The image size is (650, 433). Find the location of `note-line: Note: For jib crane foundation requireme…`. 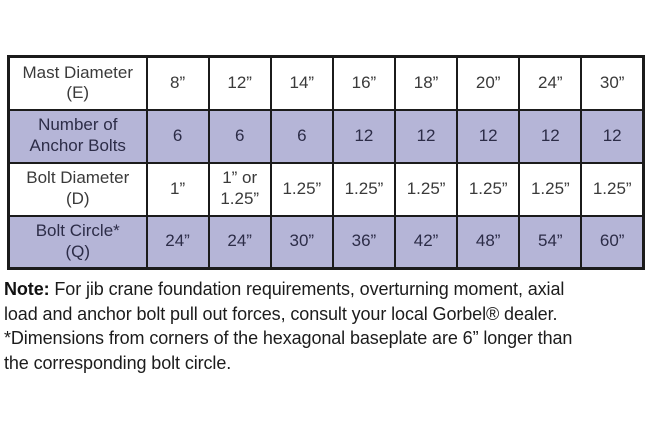

note-line: Note: For jib crane foundation requireme… is located at coordinates (326, 289).